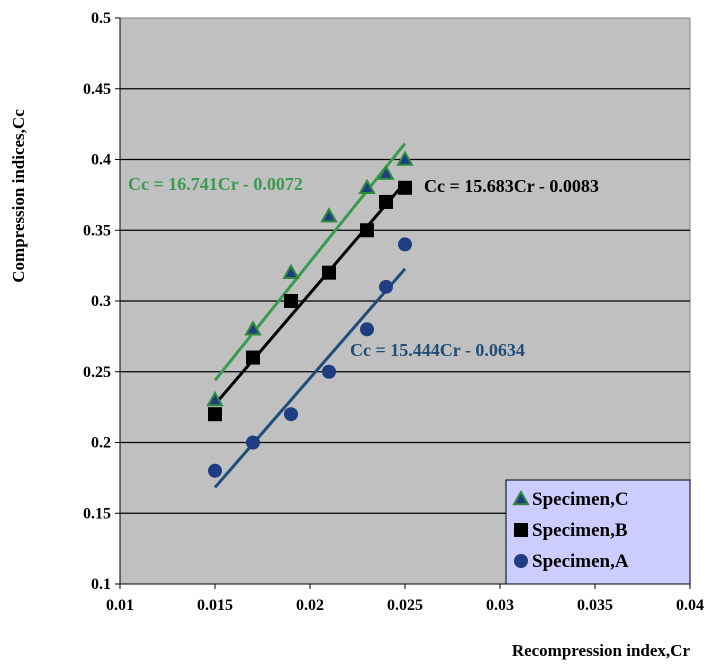 The height and width of the screenshot is (669, 715). What do you see at coordinates (215, 605) in the screenshot?
I see `x-tick-label: 0.015` at bounding box center [215, 605].